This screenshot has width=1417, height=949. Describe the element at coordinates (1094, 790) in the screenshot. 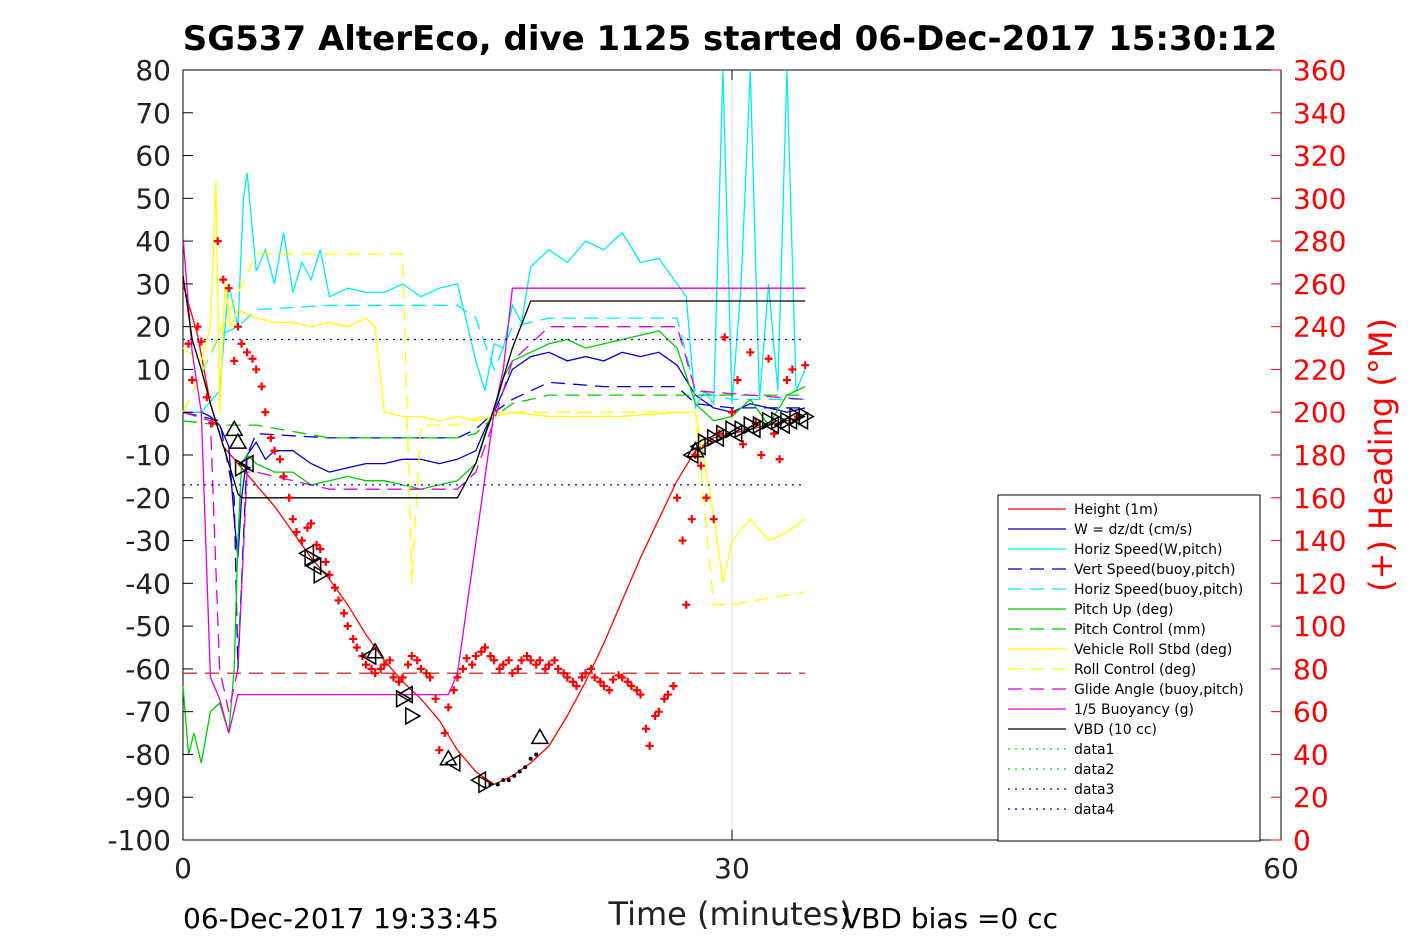

I see `legend-label: data3` at that location.